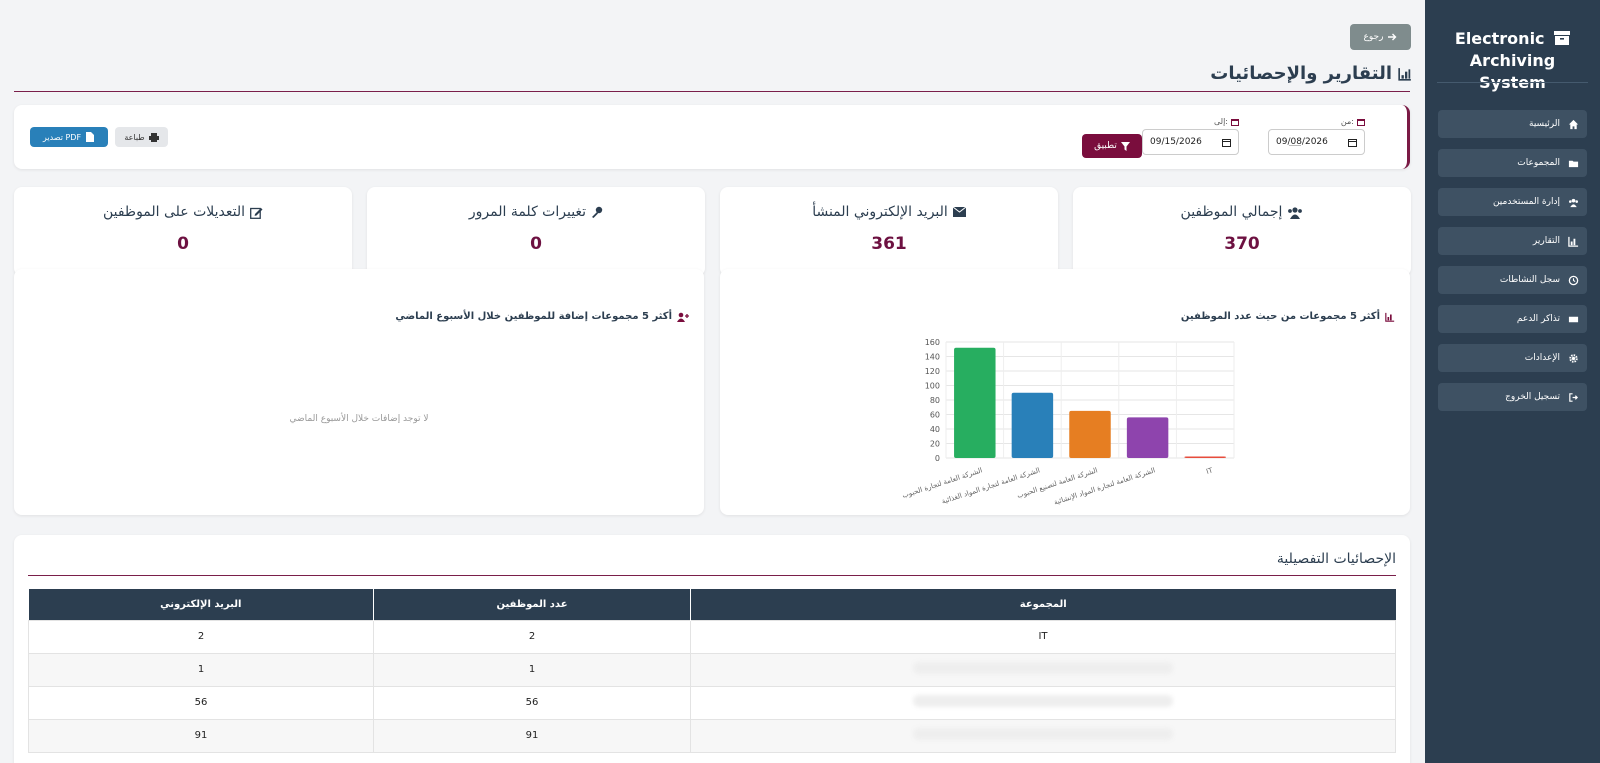  I want to click on y-tick-label: 0, so click(937, 458).